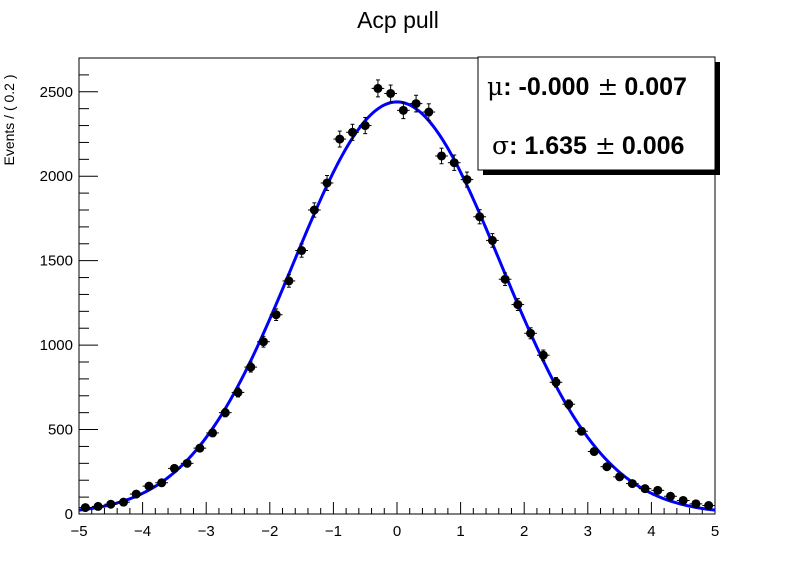 The width and height of the screenshot is (796, 572). What do you see at coordinates (206, 531) in the screenshot?
I see `x-tick-label: −3` at bounding box center [206, 531].